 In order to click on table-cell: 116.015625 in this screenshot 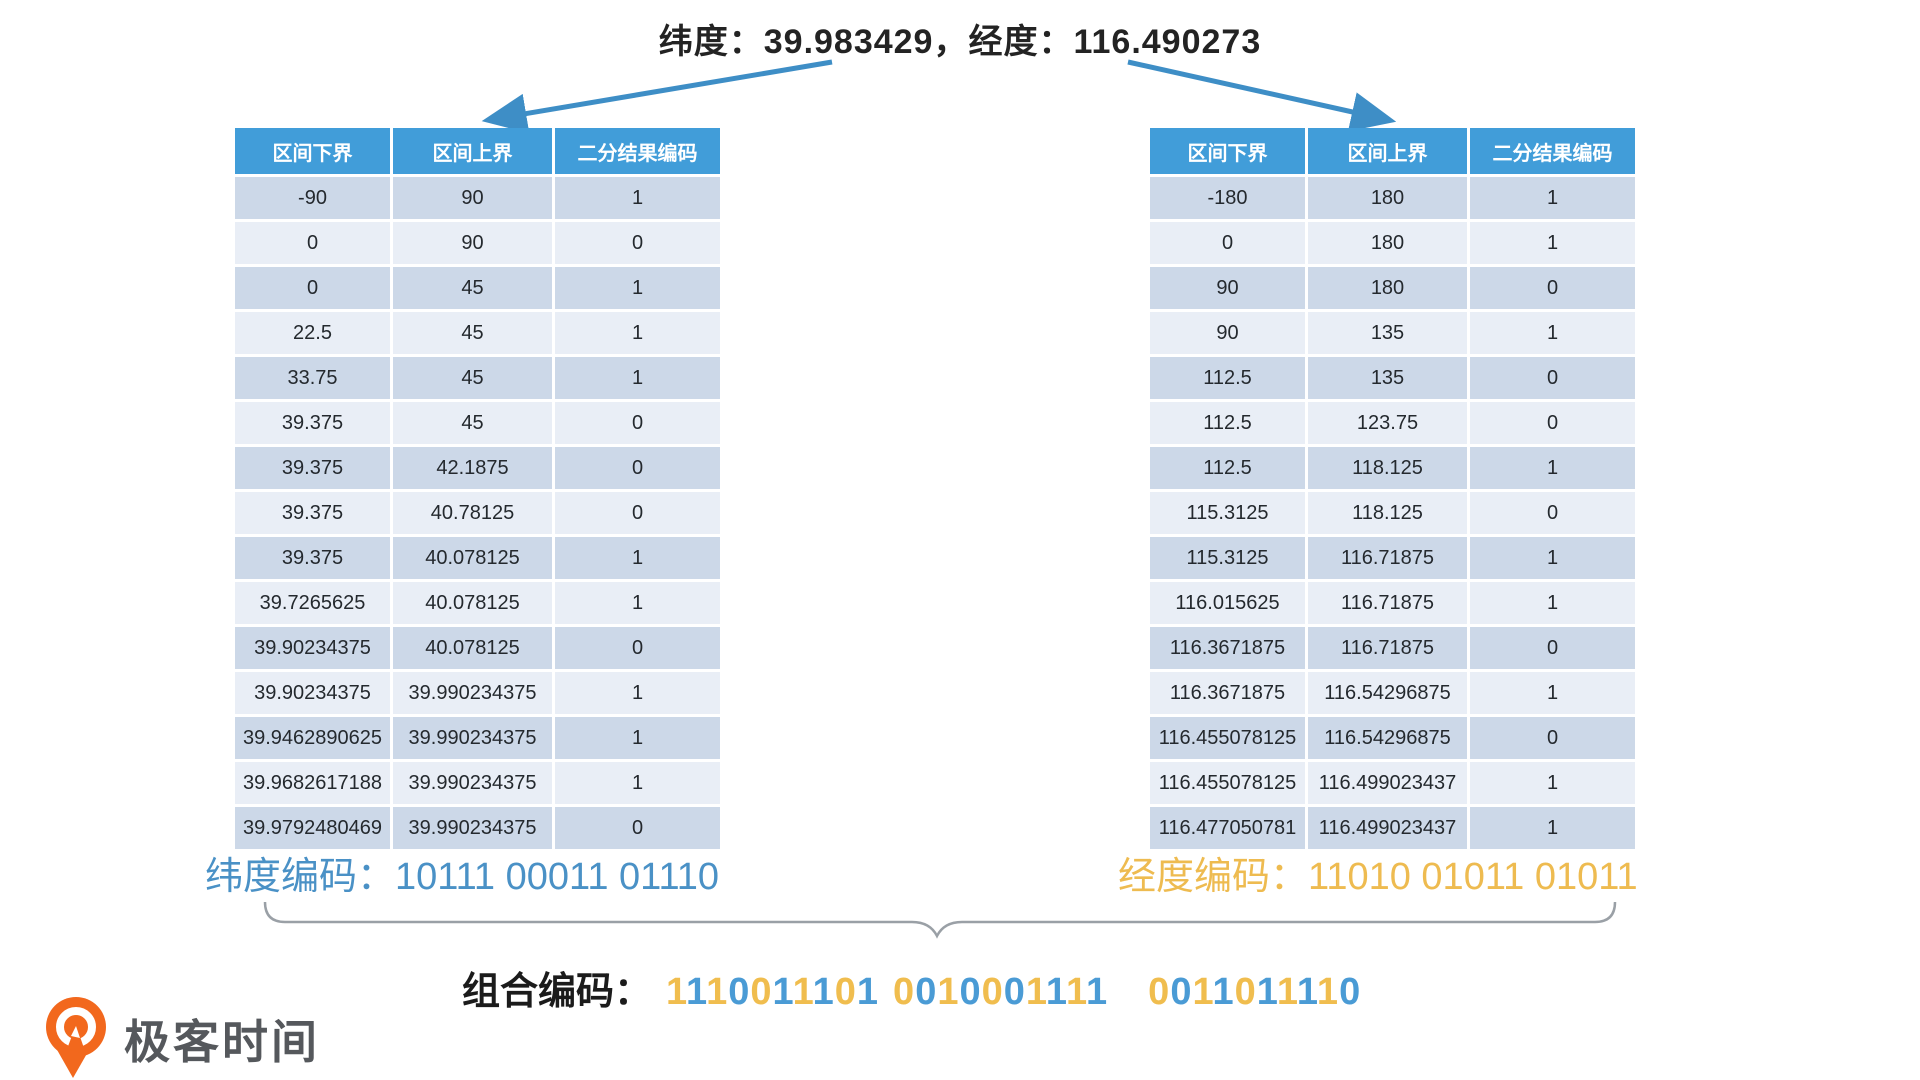, I will do `click(1229, 604)`.